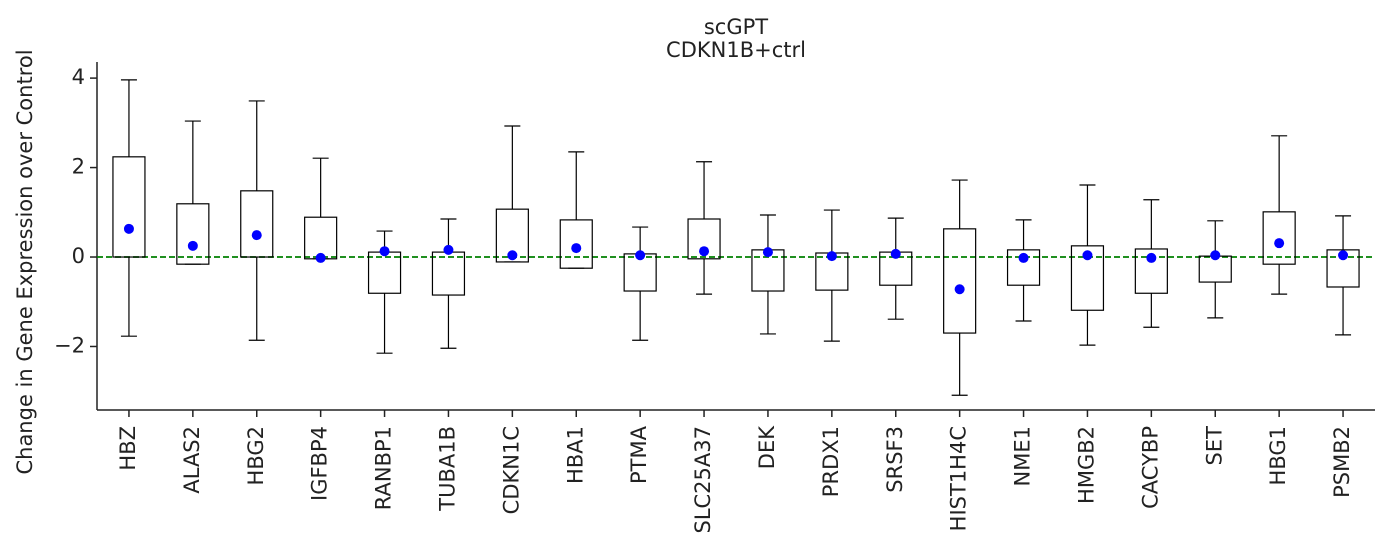  What do you see at coordinates (256, 455) in the screenshot?
I see `x-tick-label: HBG2` at bounding box center [256, 455].